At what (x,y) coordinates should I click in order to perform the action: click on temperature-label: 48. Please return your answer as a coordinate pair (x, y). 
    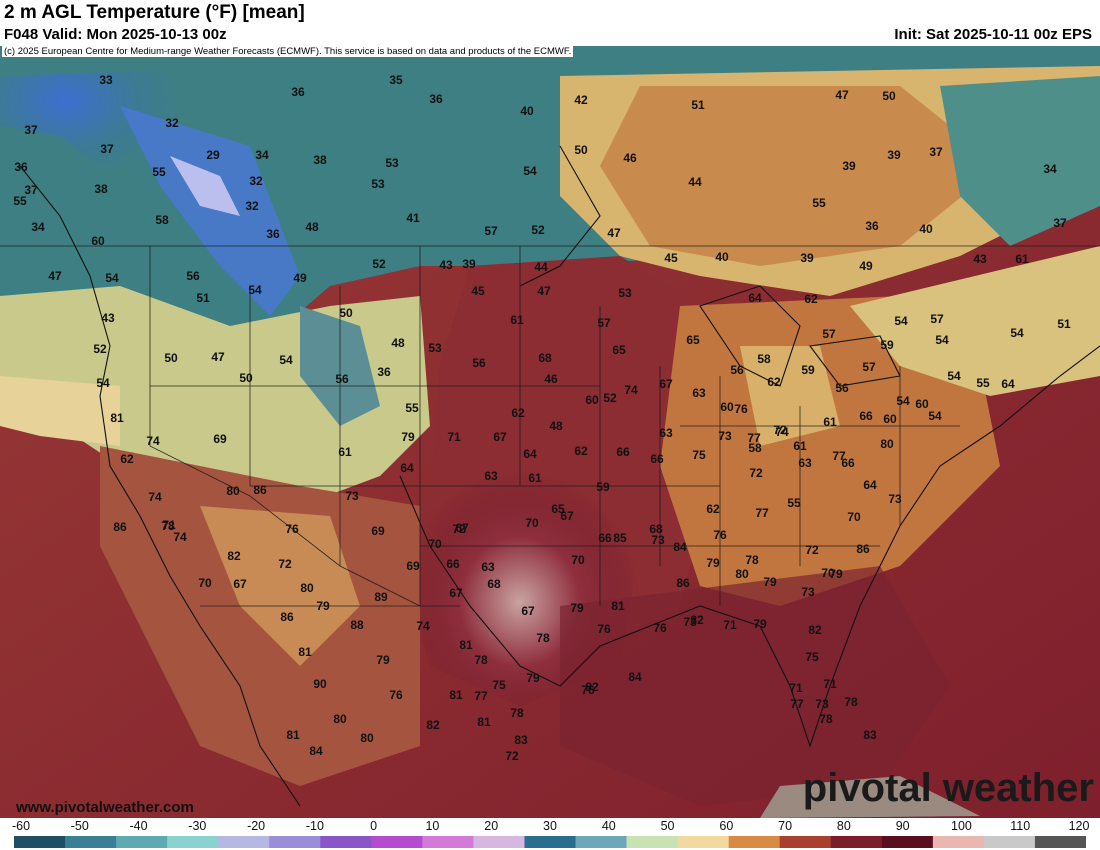
    Looking at the image, I should click on (398, 343).